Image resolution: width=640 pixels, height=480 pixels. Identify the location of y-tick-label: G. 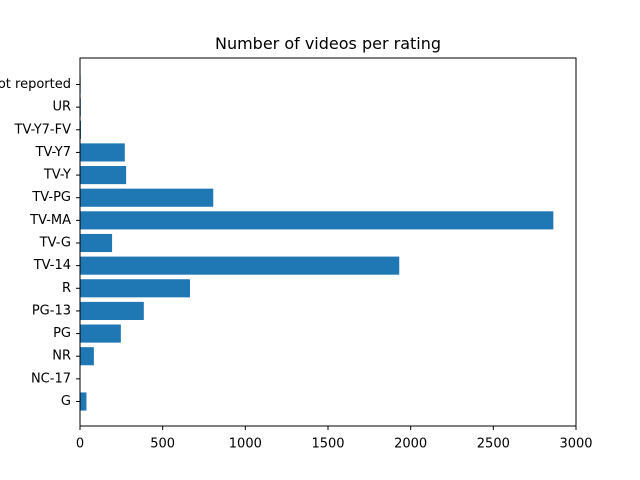
(66, 401).